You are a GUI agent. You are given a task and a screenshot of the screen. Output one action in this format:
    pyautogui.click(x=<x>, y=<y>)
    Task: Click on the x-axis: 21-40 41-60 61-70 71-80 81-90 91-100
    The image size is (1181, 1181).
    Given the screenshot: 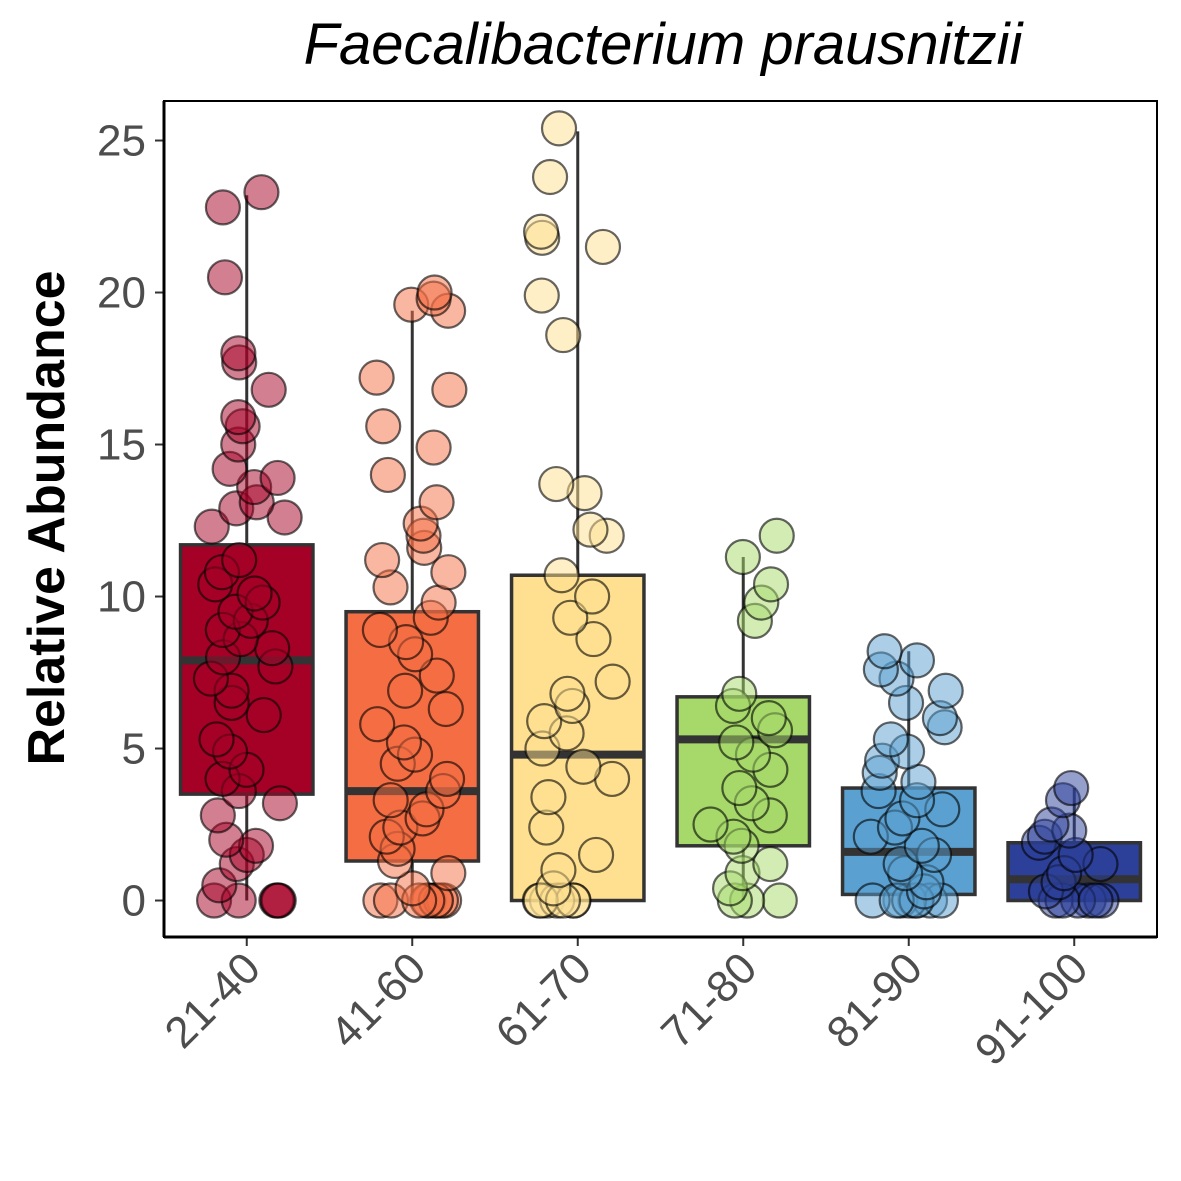 What is the action you would take?
    pyautogui.click(x=656, y=1005)
    